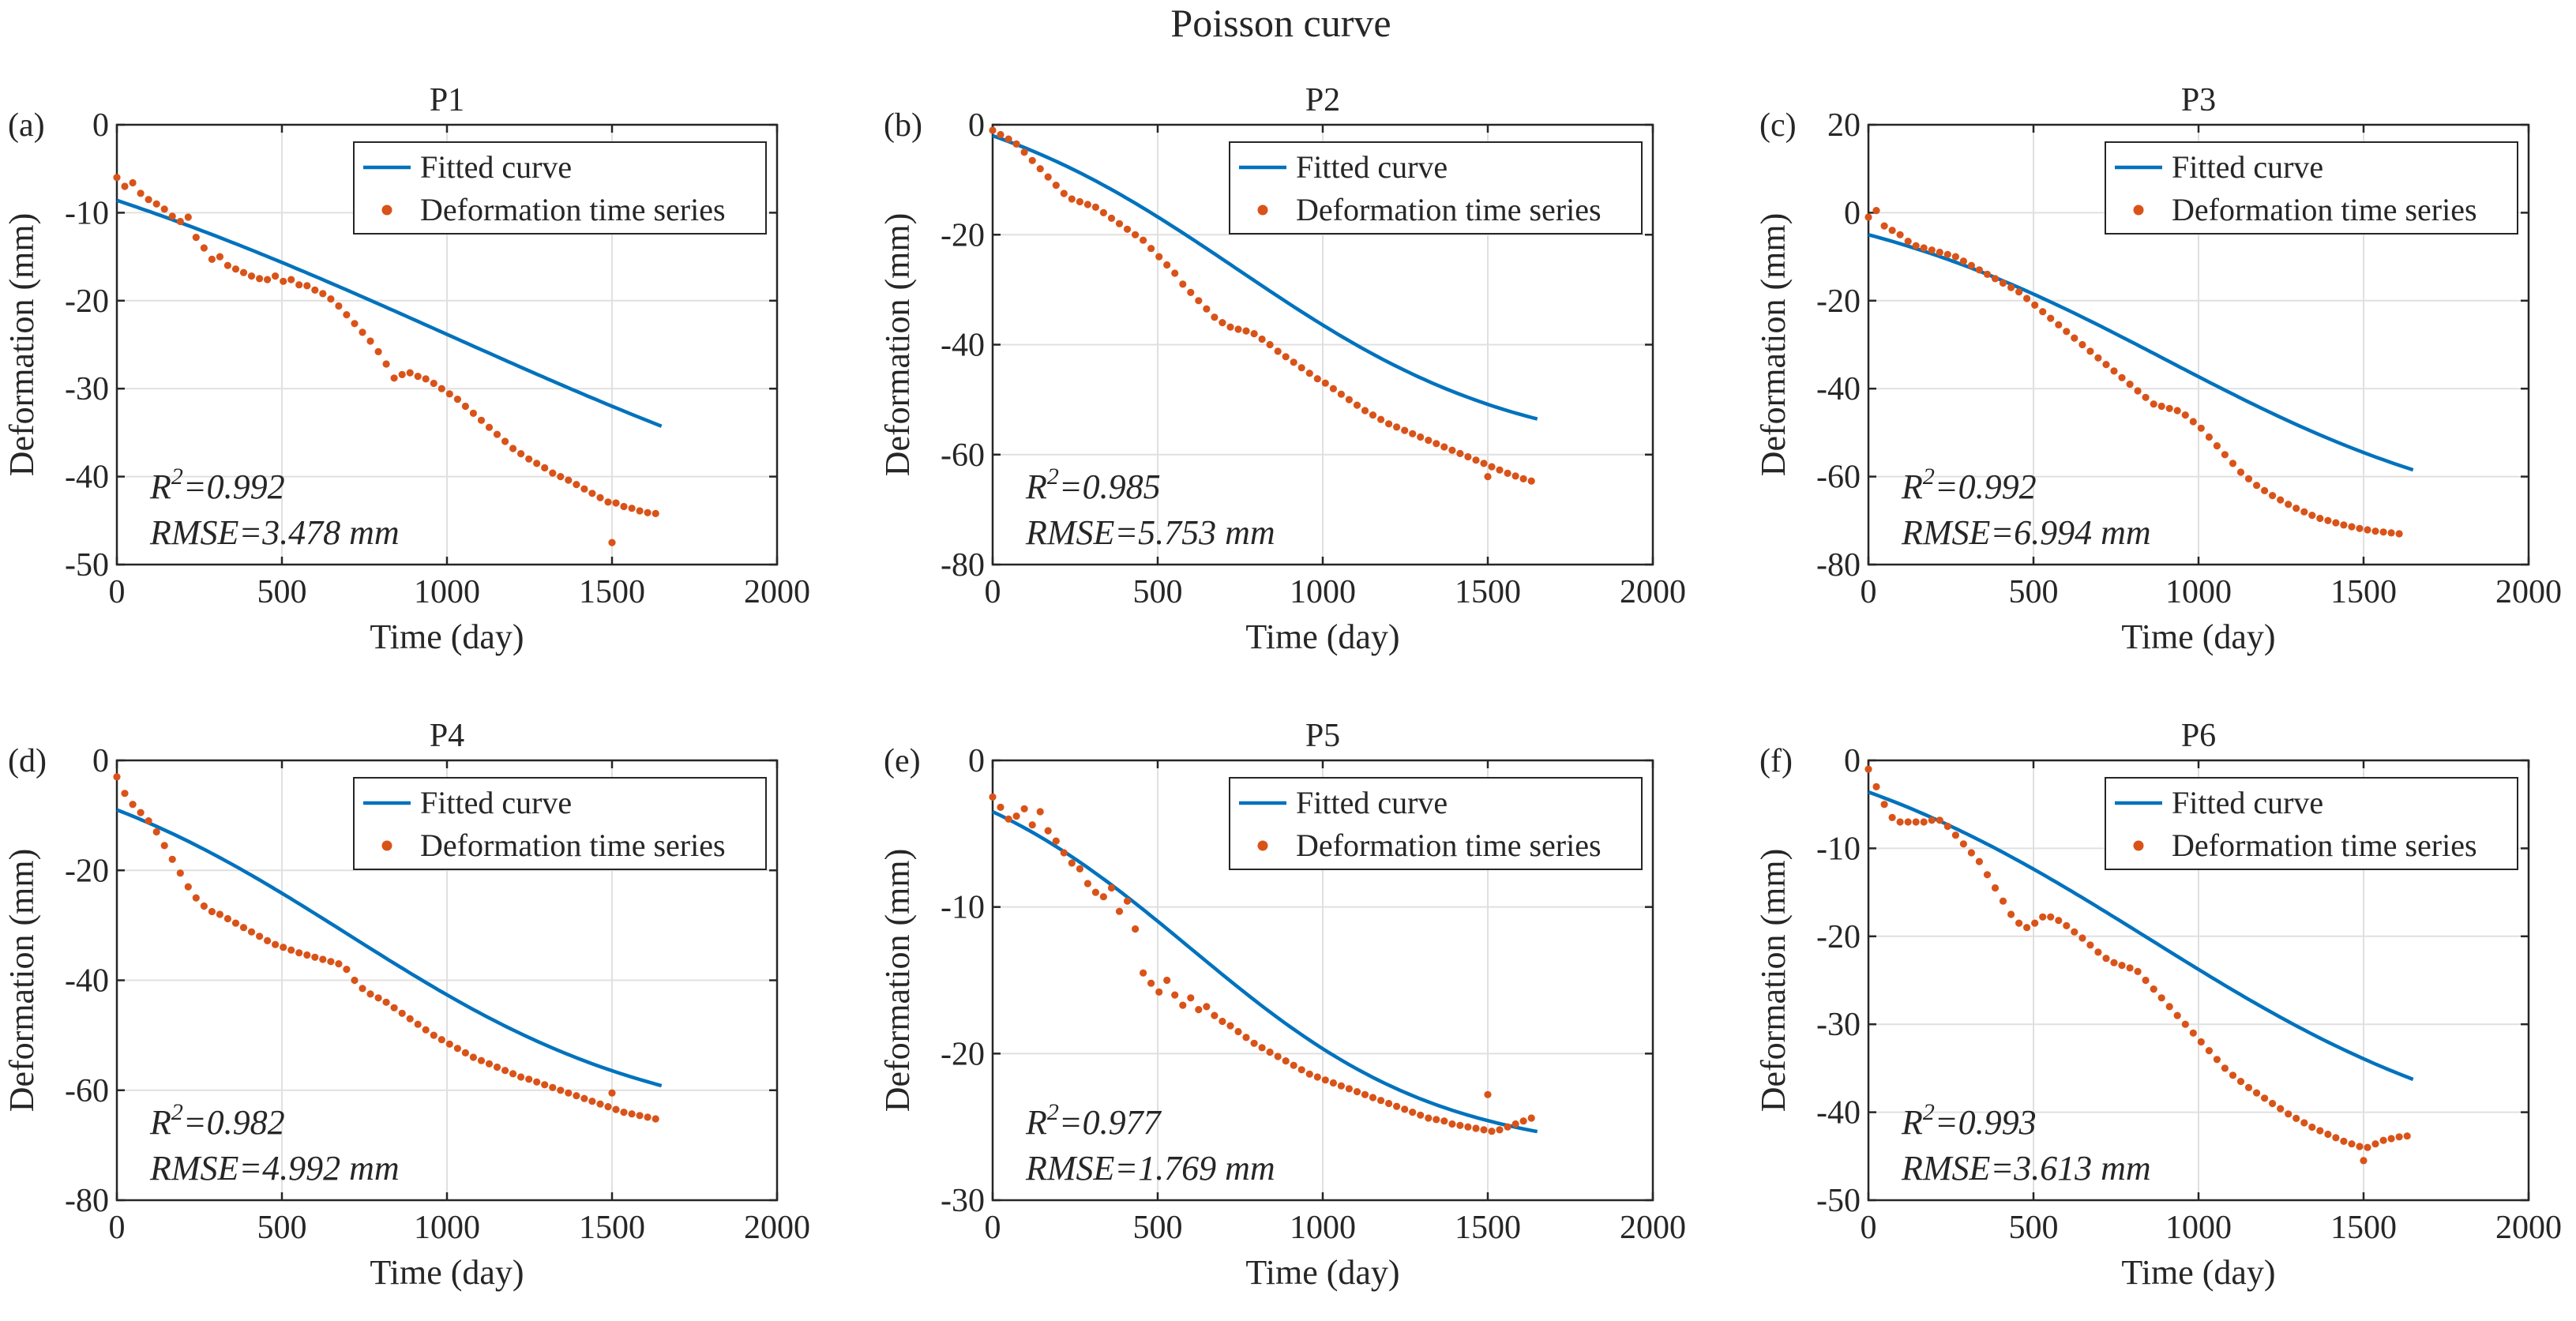 The width and height of the screenshot is (2576, 1321). What do you see at coordinates (902, 761) in the screenshot?
I see `panel-label: (e)` at bounding box center [902, 761].